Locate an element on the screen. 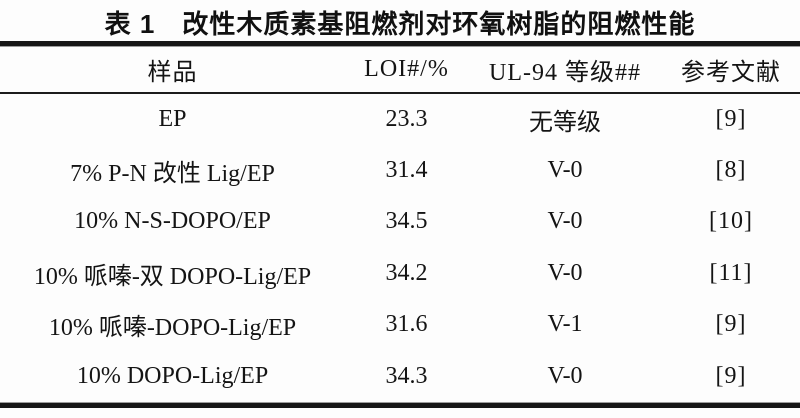 This screenshot has width=800, height=418. table-row: 10% DOPO-Lig/EP 34.3 V-0 [9] is located at coordinates (400, 377).